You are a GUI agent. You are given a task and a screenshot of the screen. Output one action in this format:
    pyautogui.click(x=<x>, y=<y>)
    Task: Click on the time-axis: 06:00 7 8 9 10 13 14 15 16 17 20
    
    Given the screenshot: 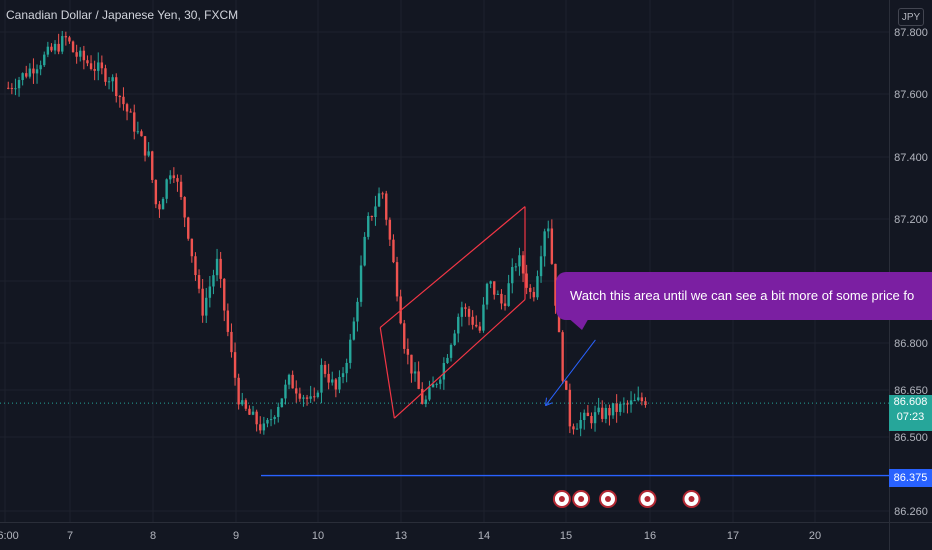 What is the action you would take?
    pyautogui.click(x=466, y=532)
    